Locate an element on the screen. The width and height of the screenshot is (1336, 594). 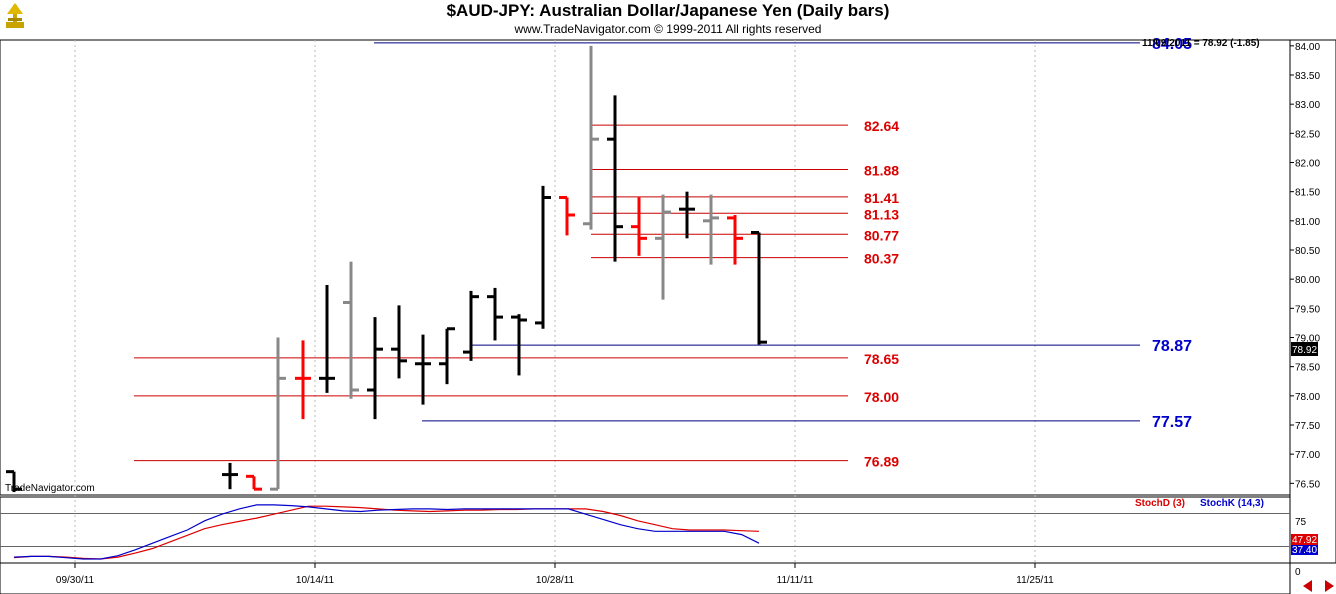
time-tick-label: 09/30/11 is located at coordinates (75, 580).